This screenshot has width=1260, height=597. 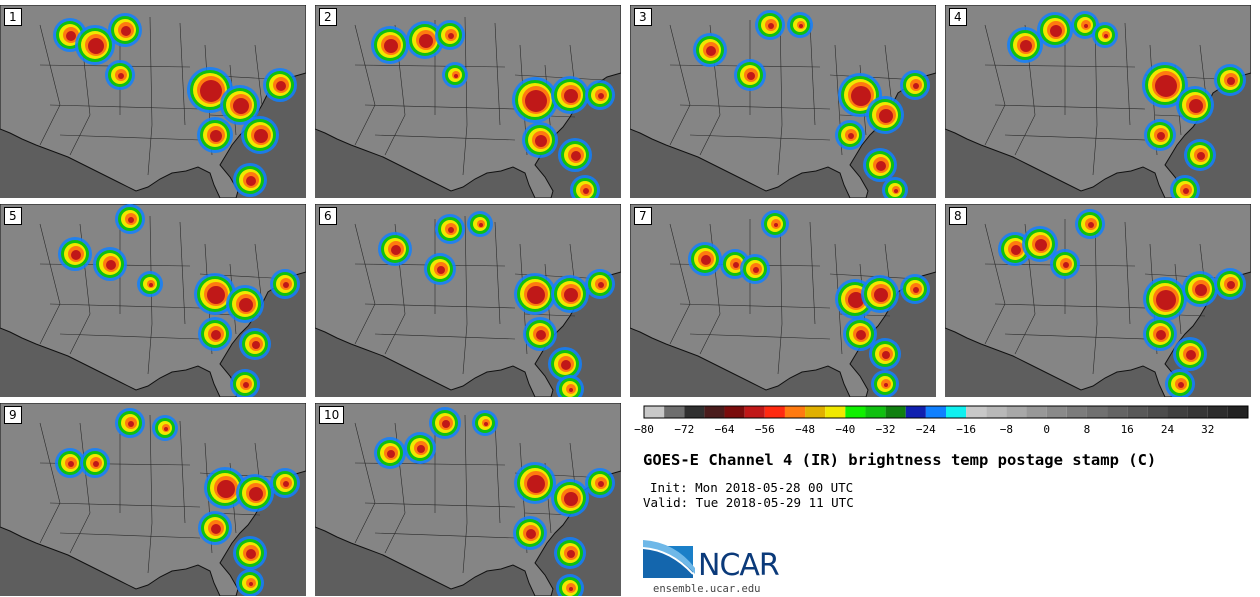 I want to click on colorbar-tick-label: −72, so click(x=684, y=429).